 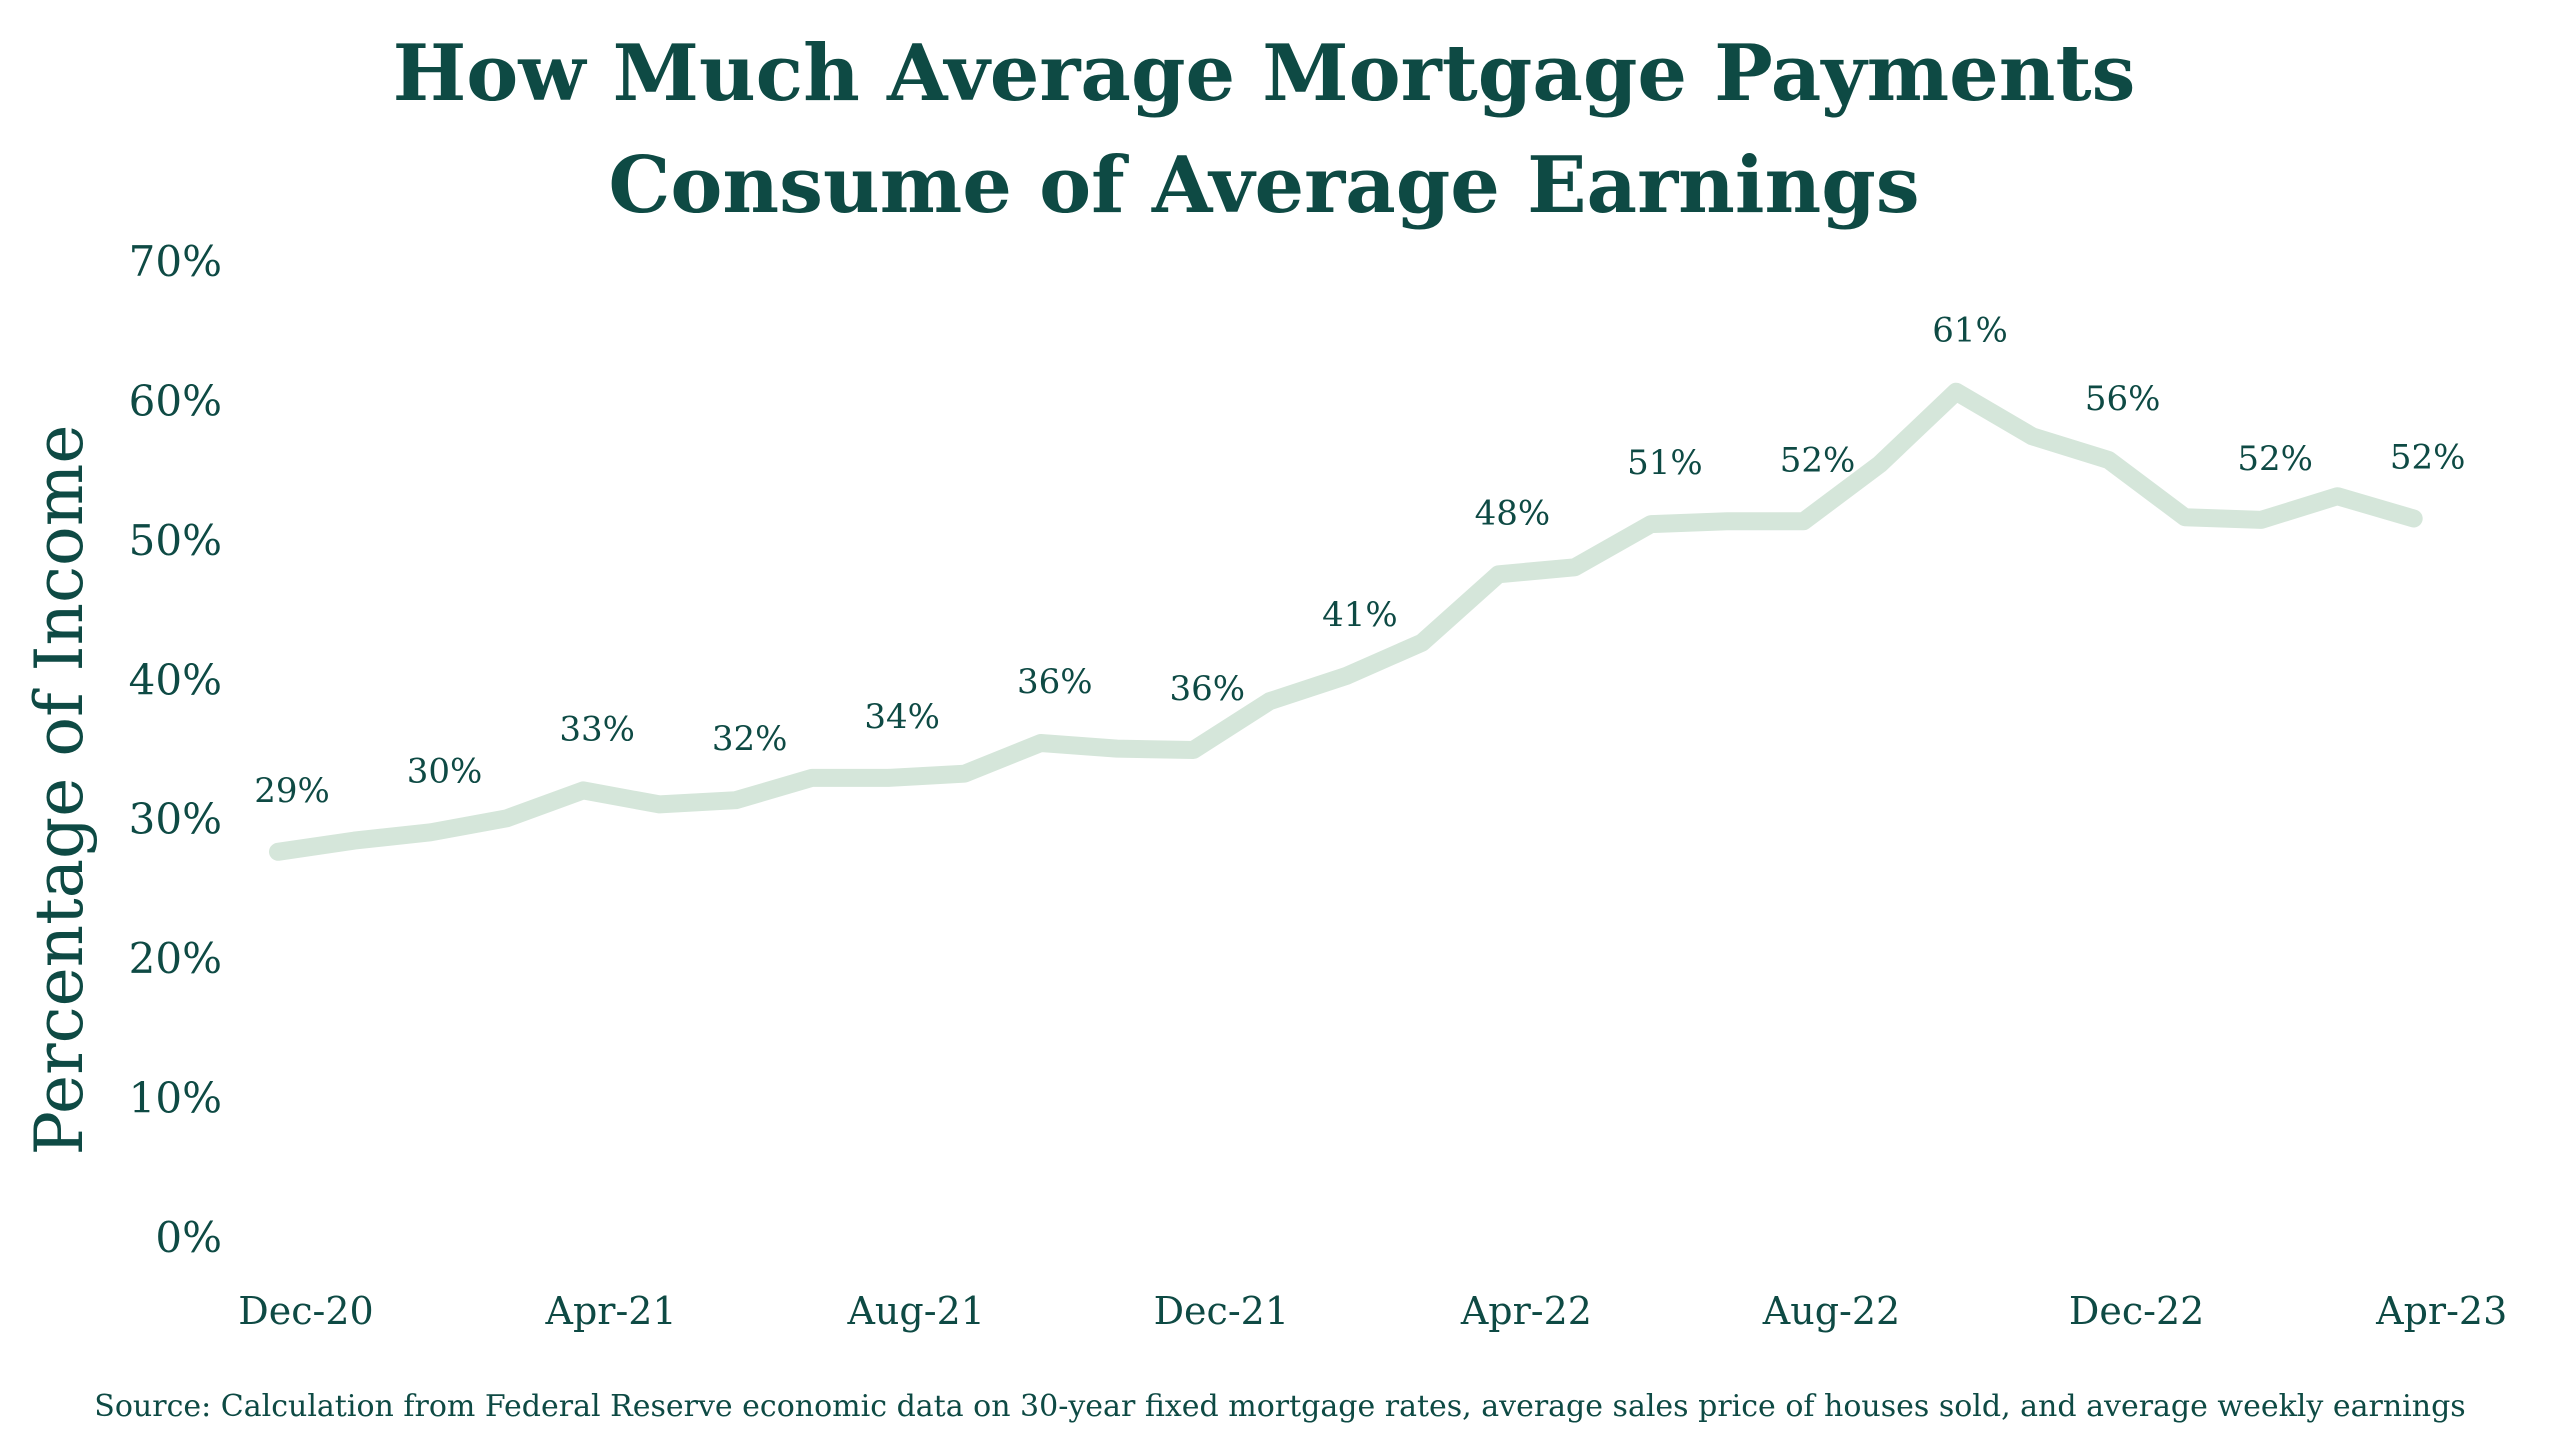 I want to click on x-tick-label: Apr-21, so click(x=611, y=1311).